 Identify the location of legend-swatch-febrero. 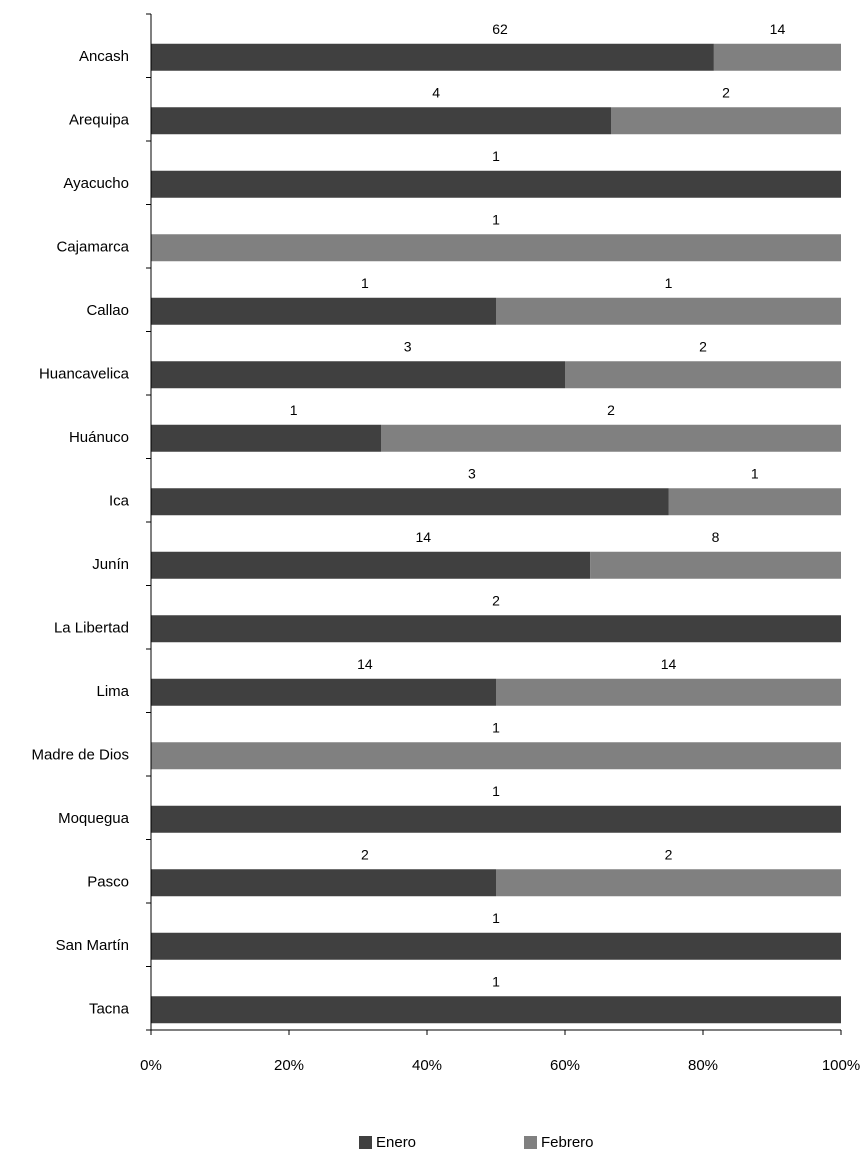
(530, 1142).